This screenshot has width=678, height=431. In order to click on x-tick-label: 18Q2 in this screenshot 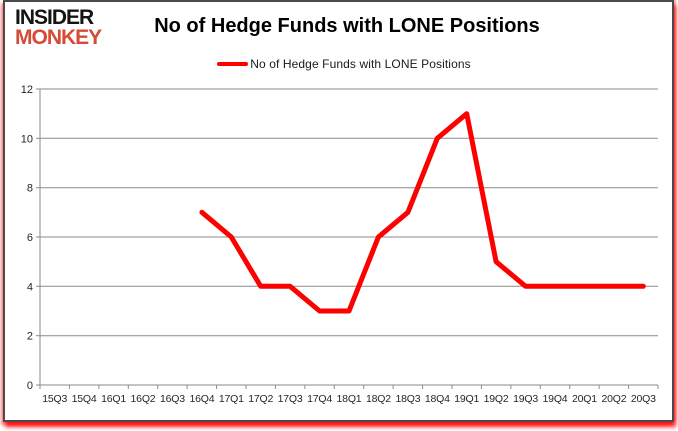, I will do `click(378, 399)`.